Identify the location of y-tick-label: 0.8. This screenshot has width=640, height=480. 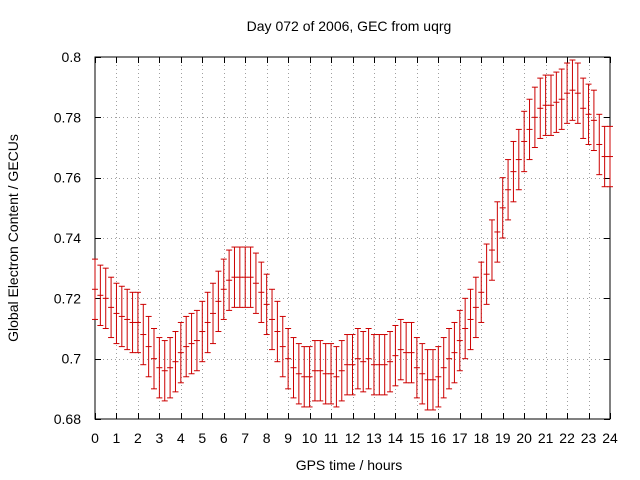
(72, 57).